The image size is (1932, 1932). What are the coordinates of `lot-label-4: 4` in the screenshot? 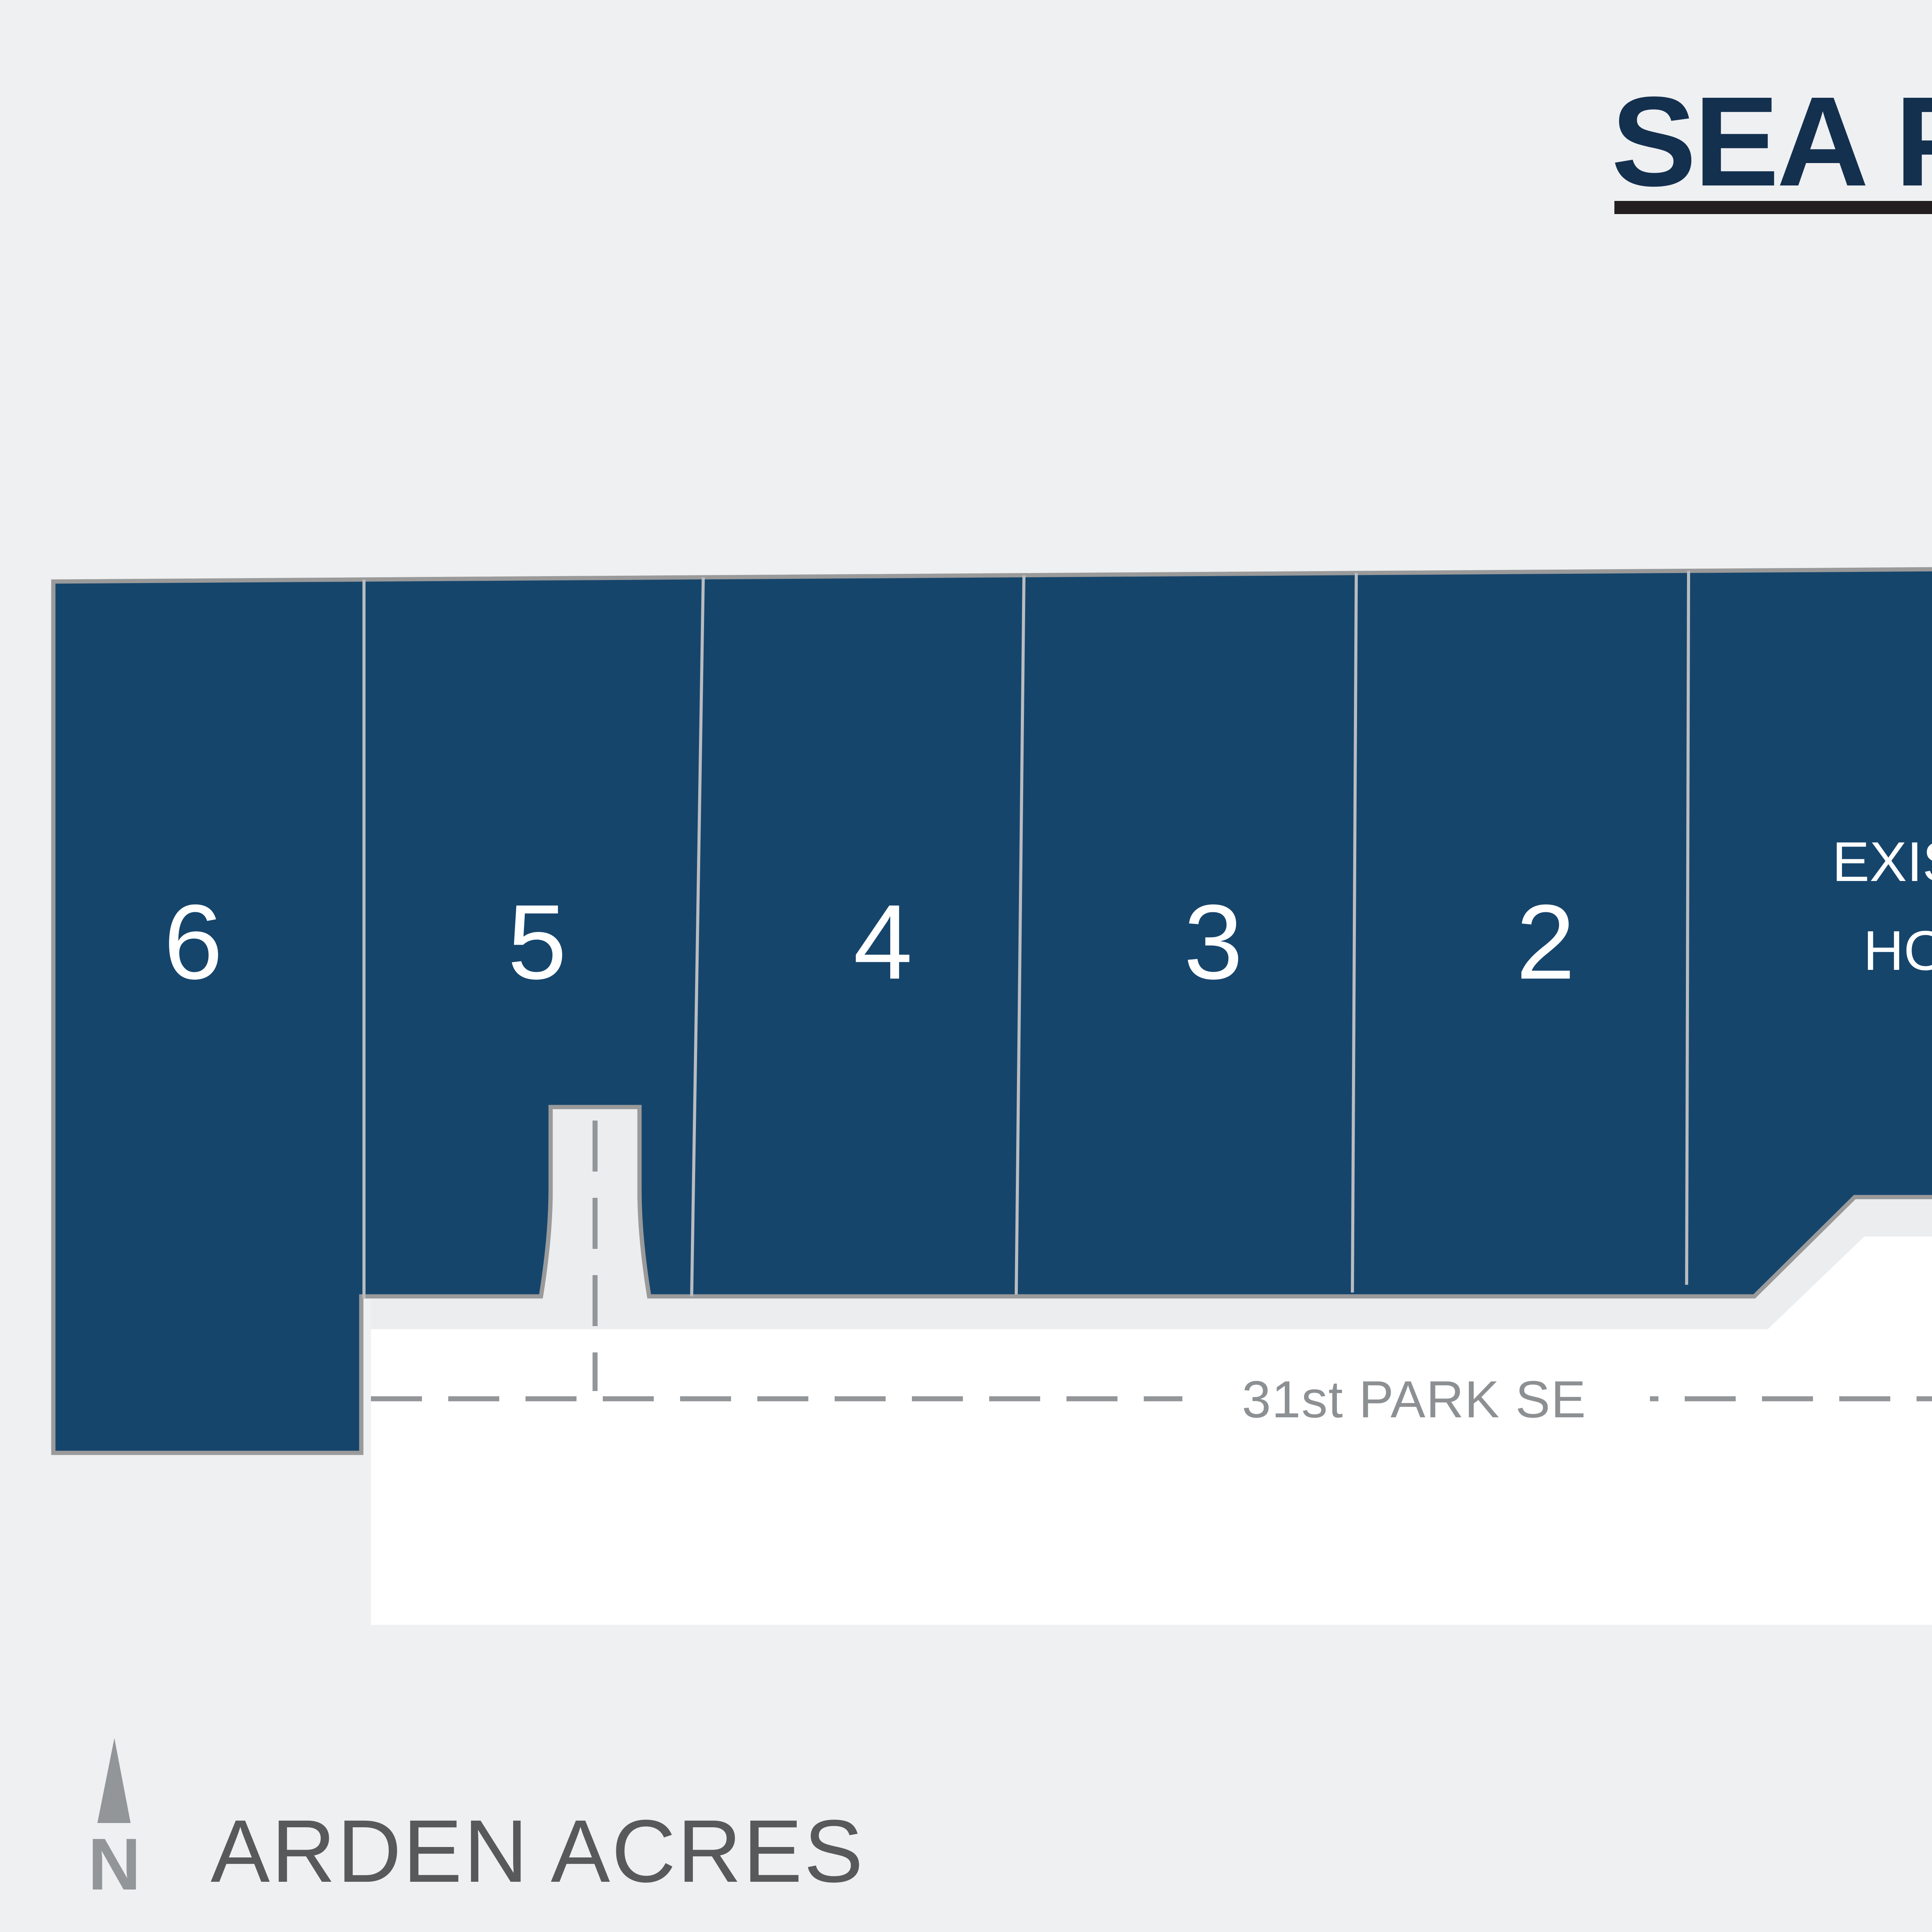 It's located at (884, 942).